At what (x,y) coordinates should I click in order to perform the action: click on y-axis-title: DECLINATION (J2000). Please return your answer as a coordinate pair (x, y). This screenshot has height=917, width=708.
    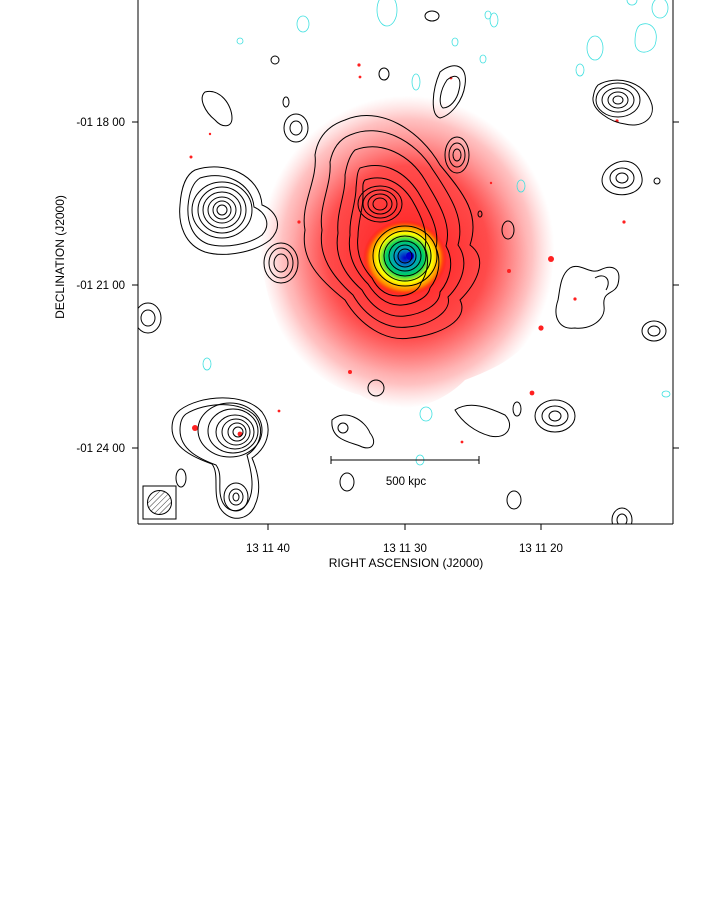
    Looking at the image, I should click on (60, 257).